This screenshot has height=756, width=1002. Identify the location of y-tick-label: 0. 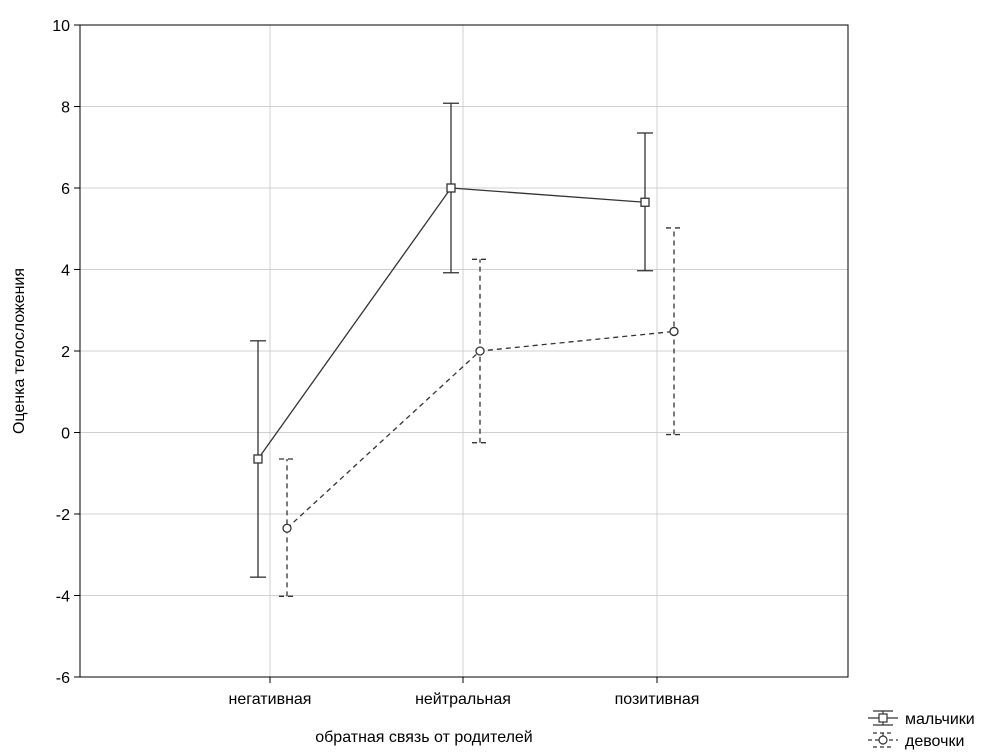
(65, 434).